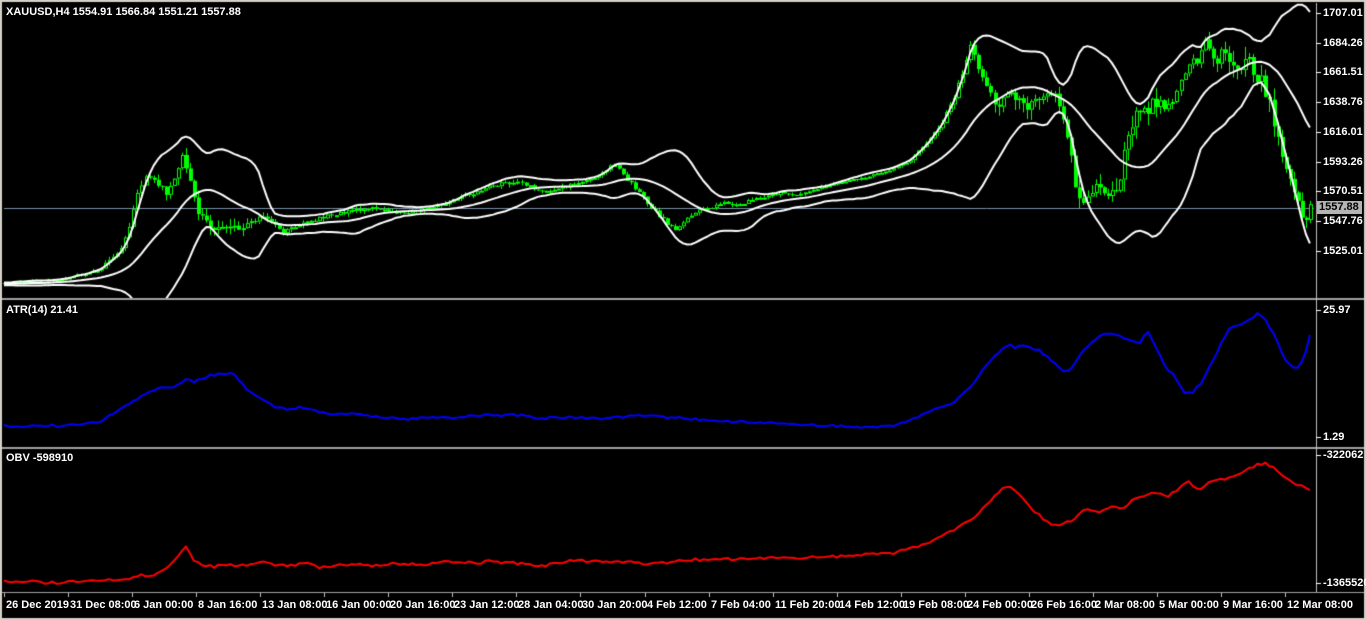 The width and height of the screenshot is (1366, 620). What do you see at coordinates (103, 605) in the screenshot?
I see `time-axis-label: 31 Dec 08:00` at bounding box center [103, 605].